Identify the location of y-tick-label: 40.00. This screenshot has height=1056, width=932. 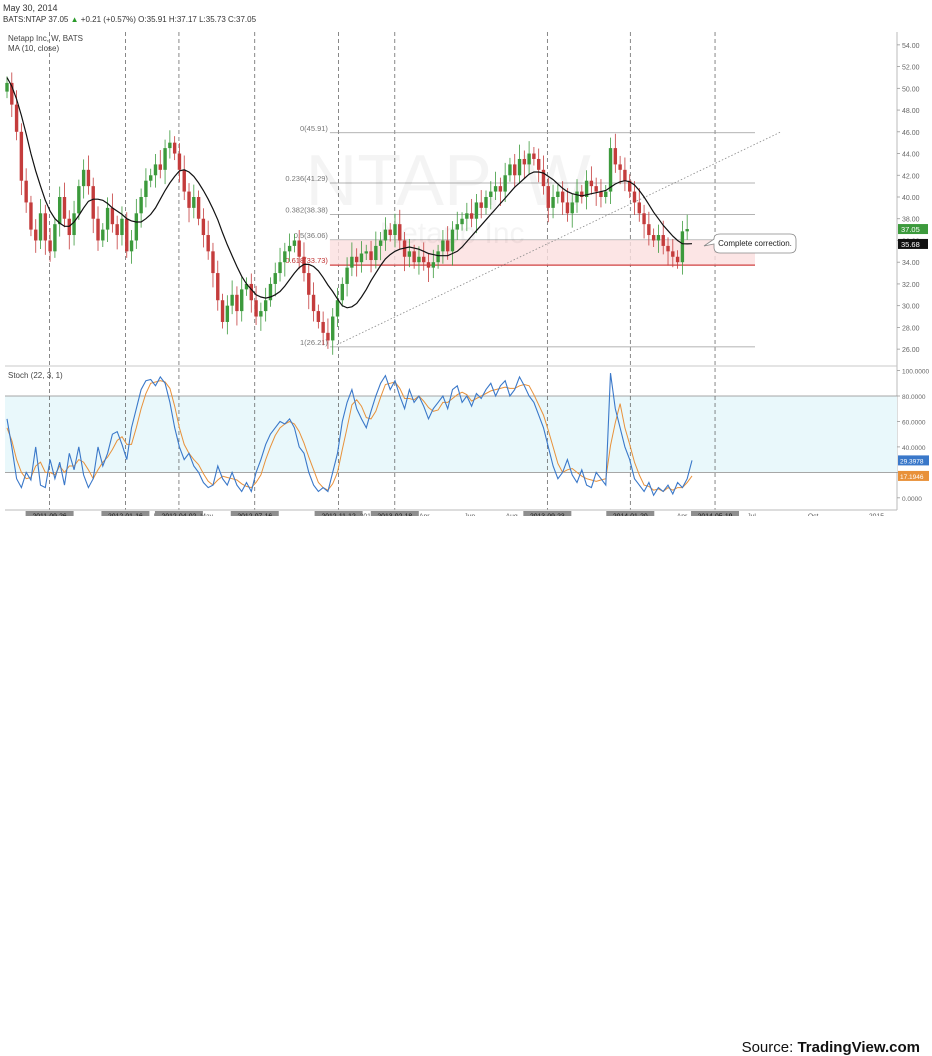
(911, 198).